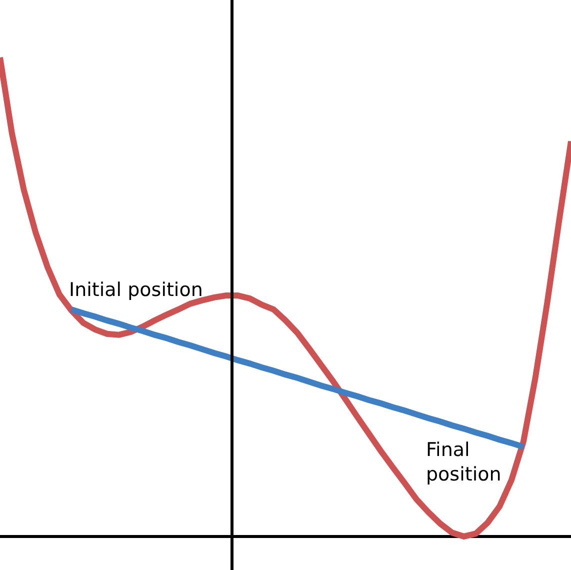 This screenshot has height=570, width=571. What do you see at coordinates (464, 462) in the screenshot?
I see `annotation: Final position` at bounding box center [464, 462].